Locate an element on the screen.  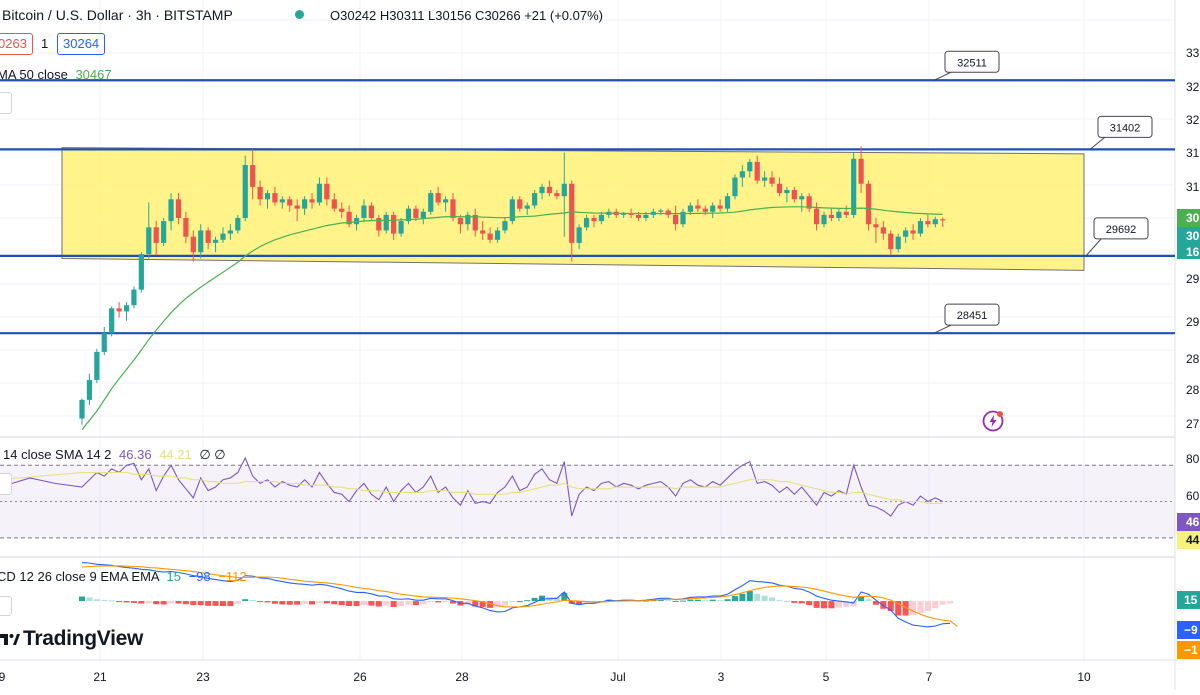
ema-legend: MA 50 close 30467 is located at coordinates (56, 74).